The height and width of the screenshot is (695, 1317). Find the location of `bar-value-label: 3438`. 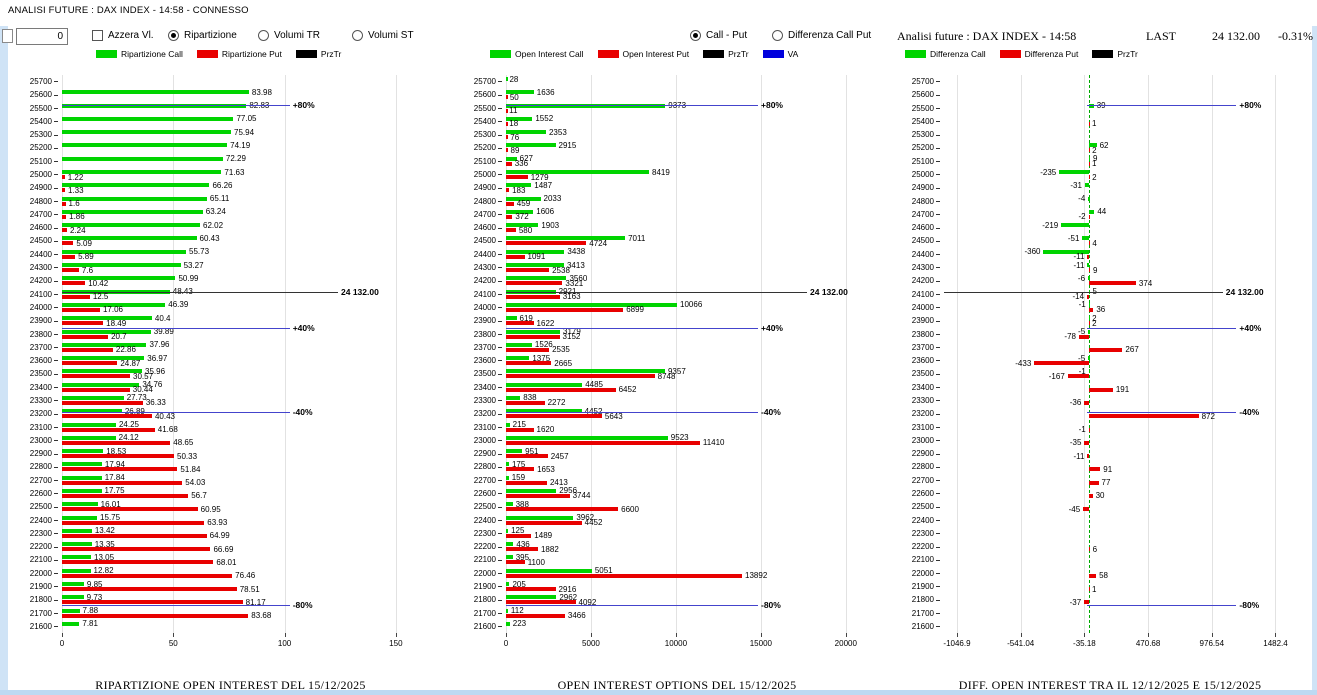

bar-value-label: 3438 is located at coordinates (576, 252).